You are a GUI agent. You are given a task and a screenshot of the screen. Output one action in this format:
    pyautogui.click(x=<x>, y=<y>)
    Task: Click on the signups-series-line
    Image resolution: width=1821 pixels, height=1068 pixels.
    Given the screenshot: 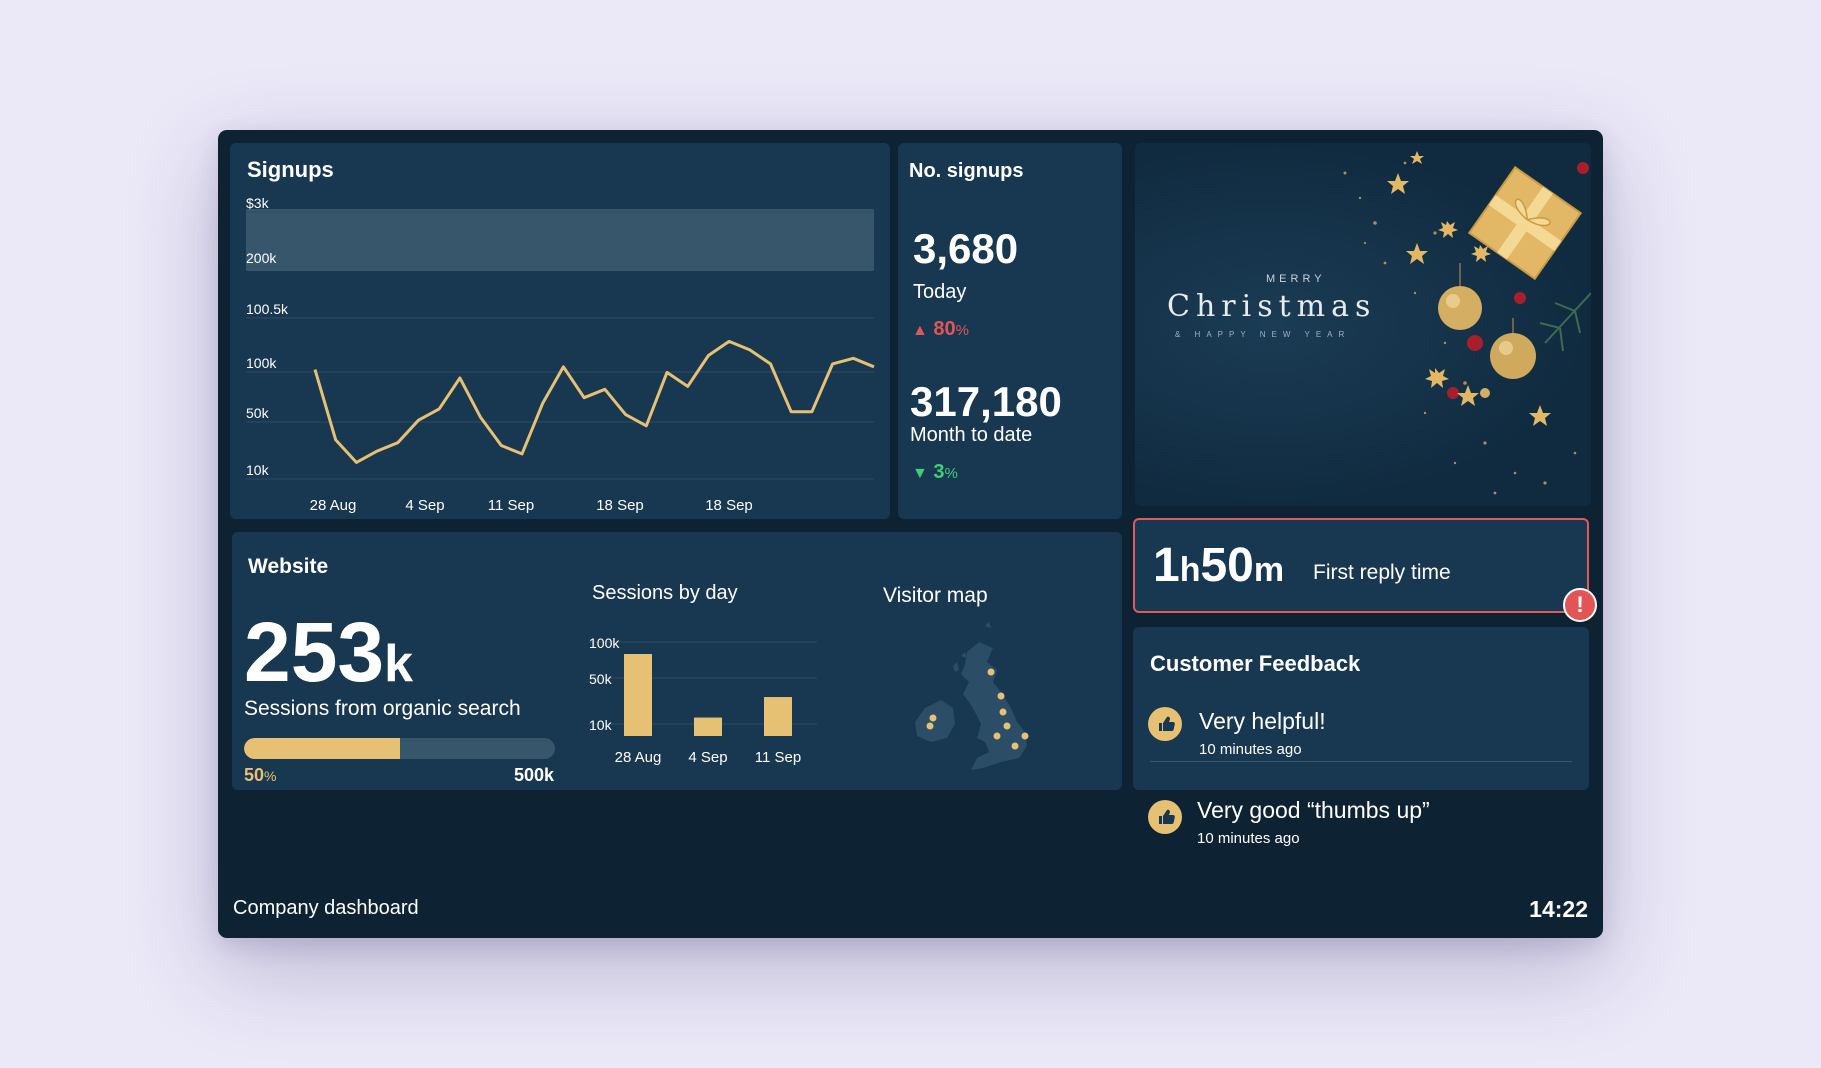 What is the action you would take?
    pyautogui.click(x=594, y=401)
    